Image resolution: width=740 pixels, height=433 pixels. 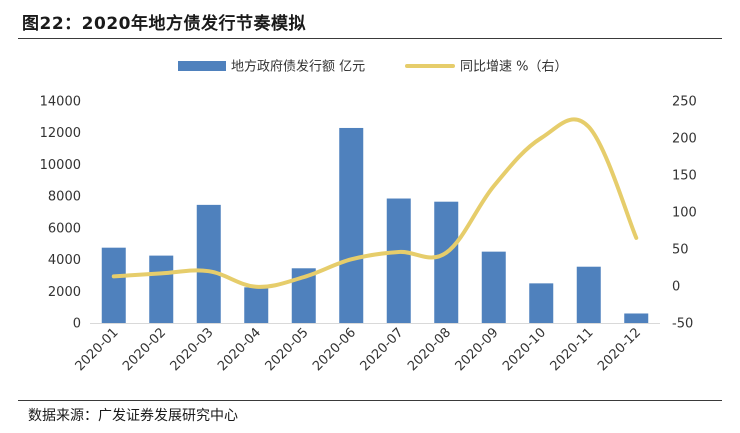 I want to click on title-rule, so click(x=370, y=38).